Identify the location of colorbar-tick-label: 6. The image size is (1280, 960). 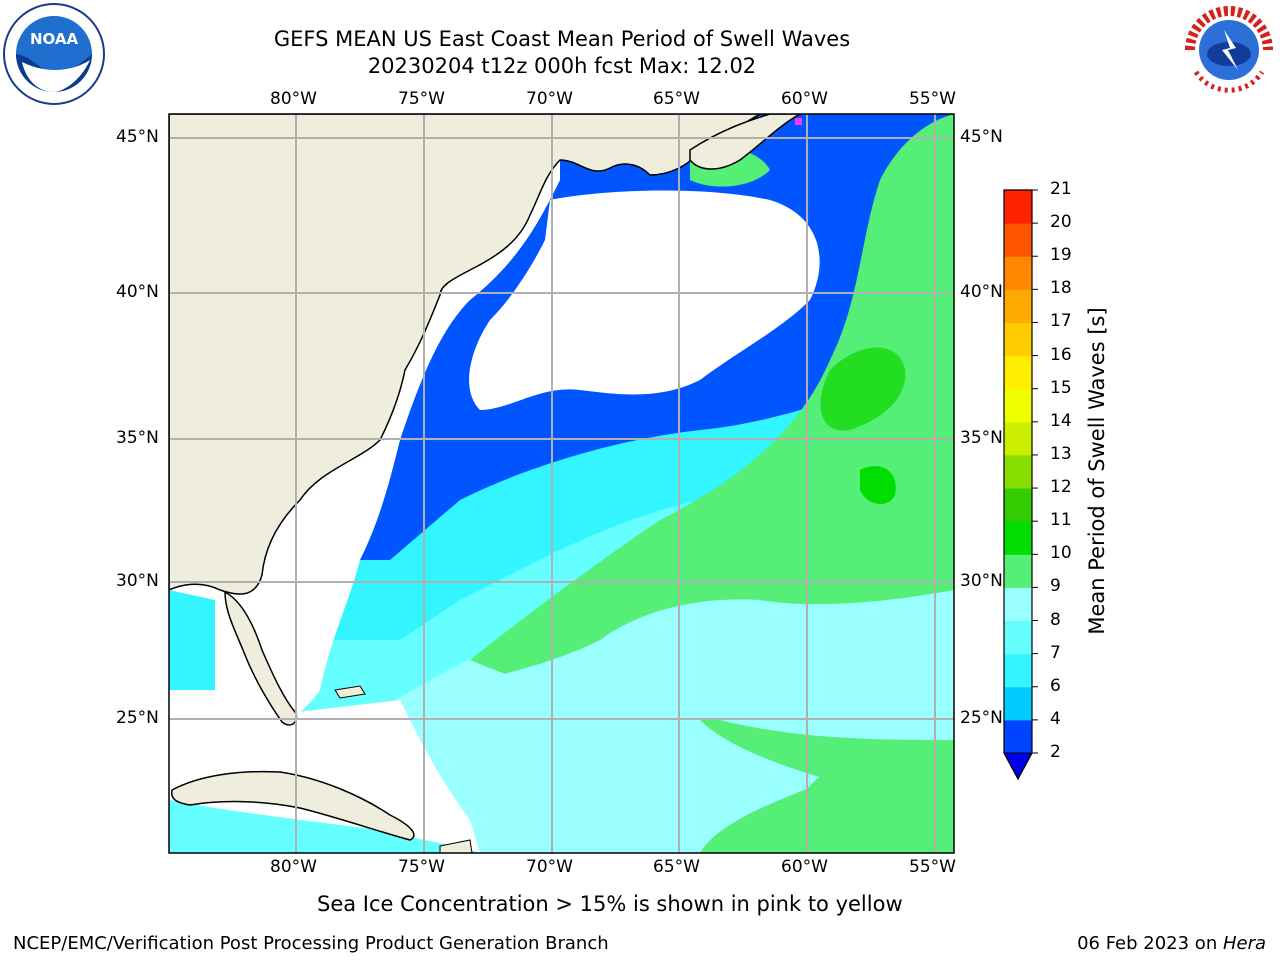
(1055, 685).